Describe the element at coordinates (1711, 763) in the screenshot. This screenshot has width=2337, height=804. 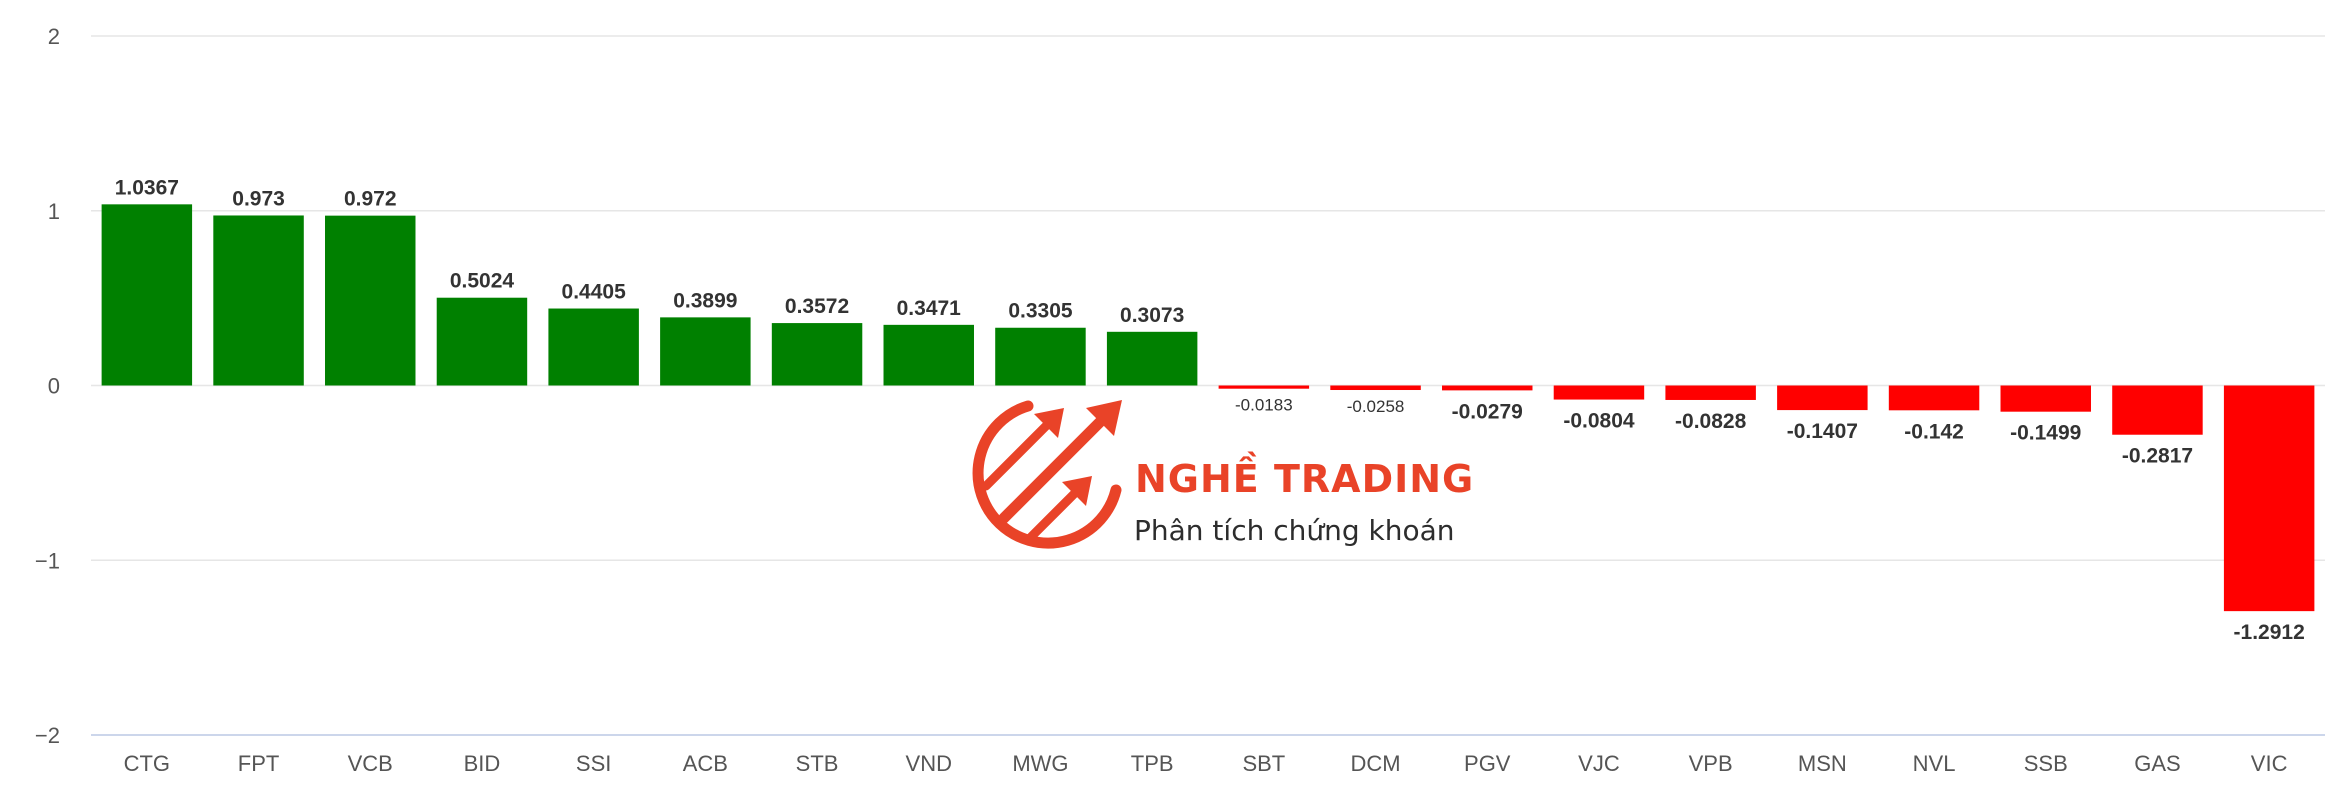
I see `x-tick-label-vpb: VPB` at that location.